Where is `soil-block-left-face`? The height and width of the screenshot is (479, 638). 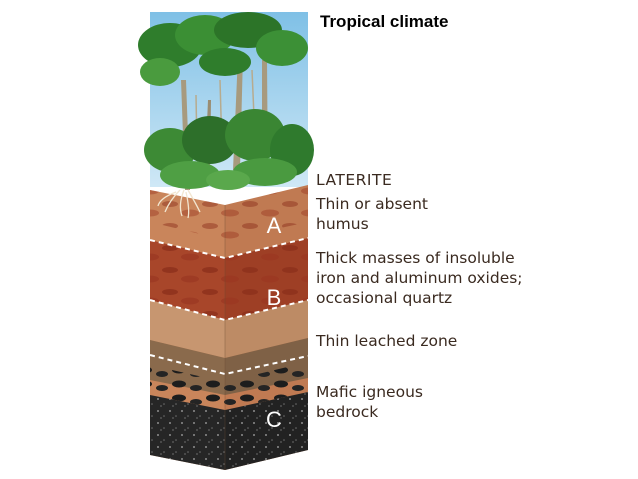 soil-block-left-face is located at coordinates (187, 330).